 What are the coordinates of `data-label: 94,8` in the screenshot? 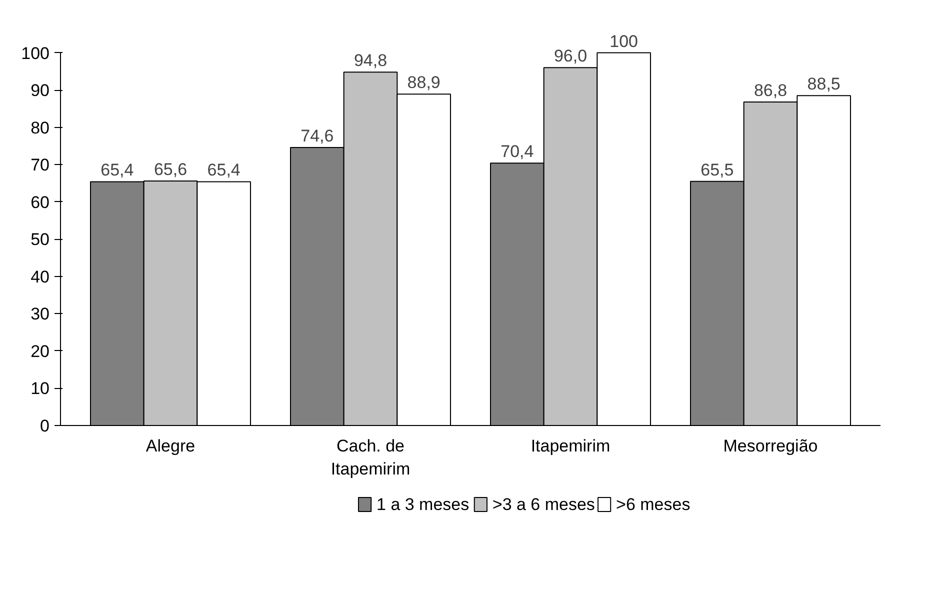 It's located at (371, 60).